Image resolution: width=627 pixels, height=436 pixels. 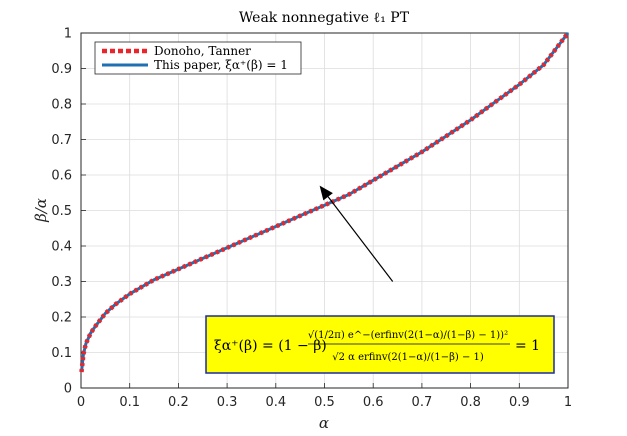 I want to click on y-tick-label: 0.8, so click(x=61, y=105).